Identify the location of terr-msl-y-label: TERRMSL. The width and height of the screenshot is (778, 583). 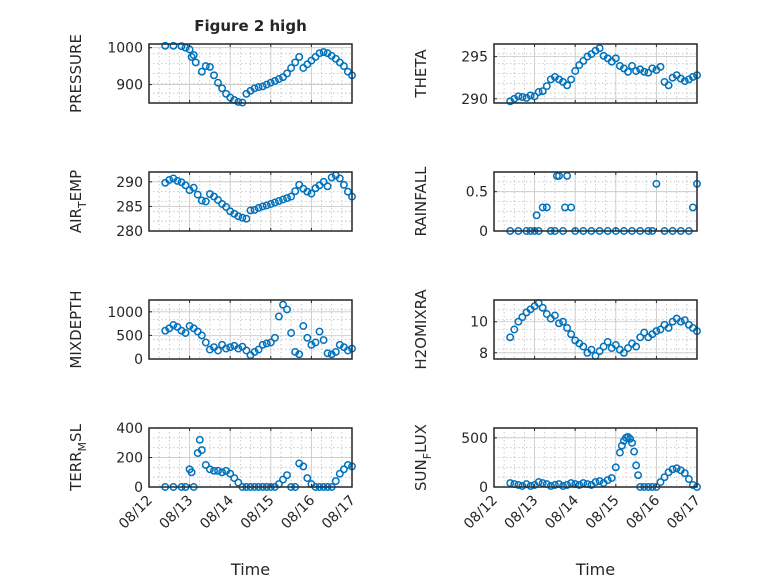
(78, 457).